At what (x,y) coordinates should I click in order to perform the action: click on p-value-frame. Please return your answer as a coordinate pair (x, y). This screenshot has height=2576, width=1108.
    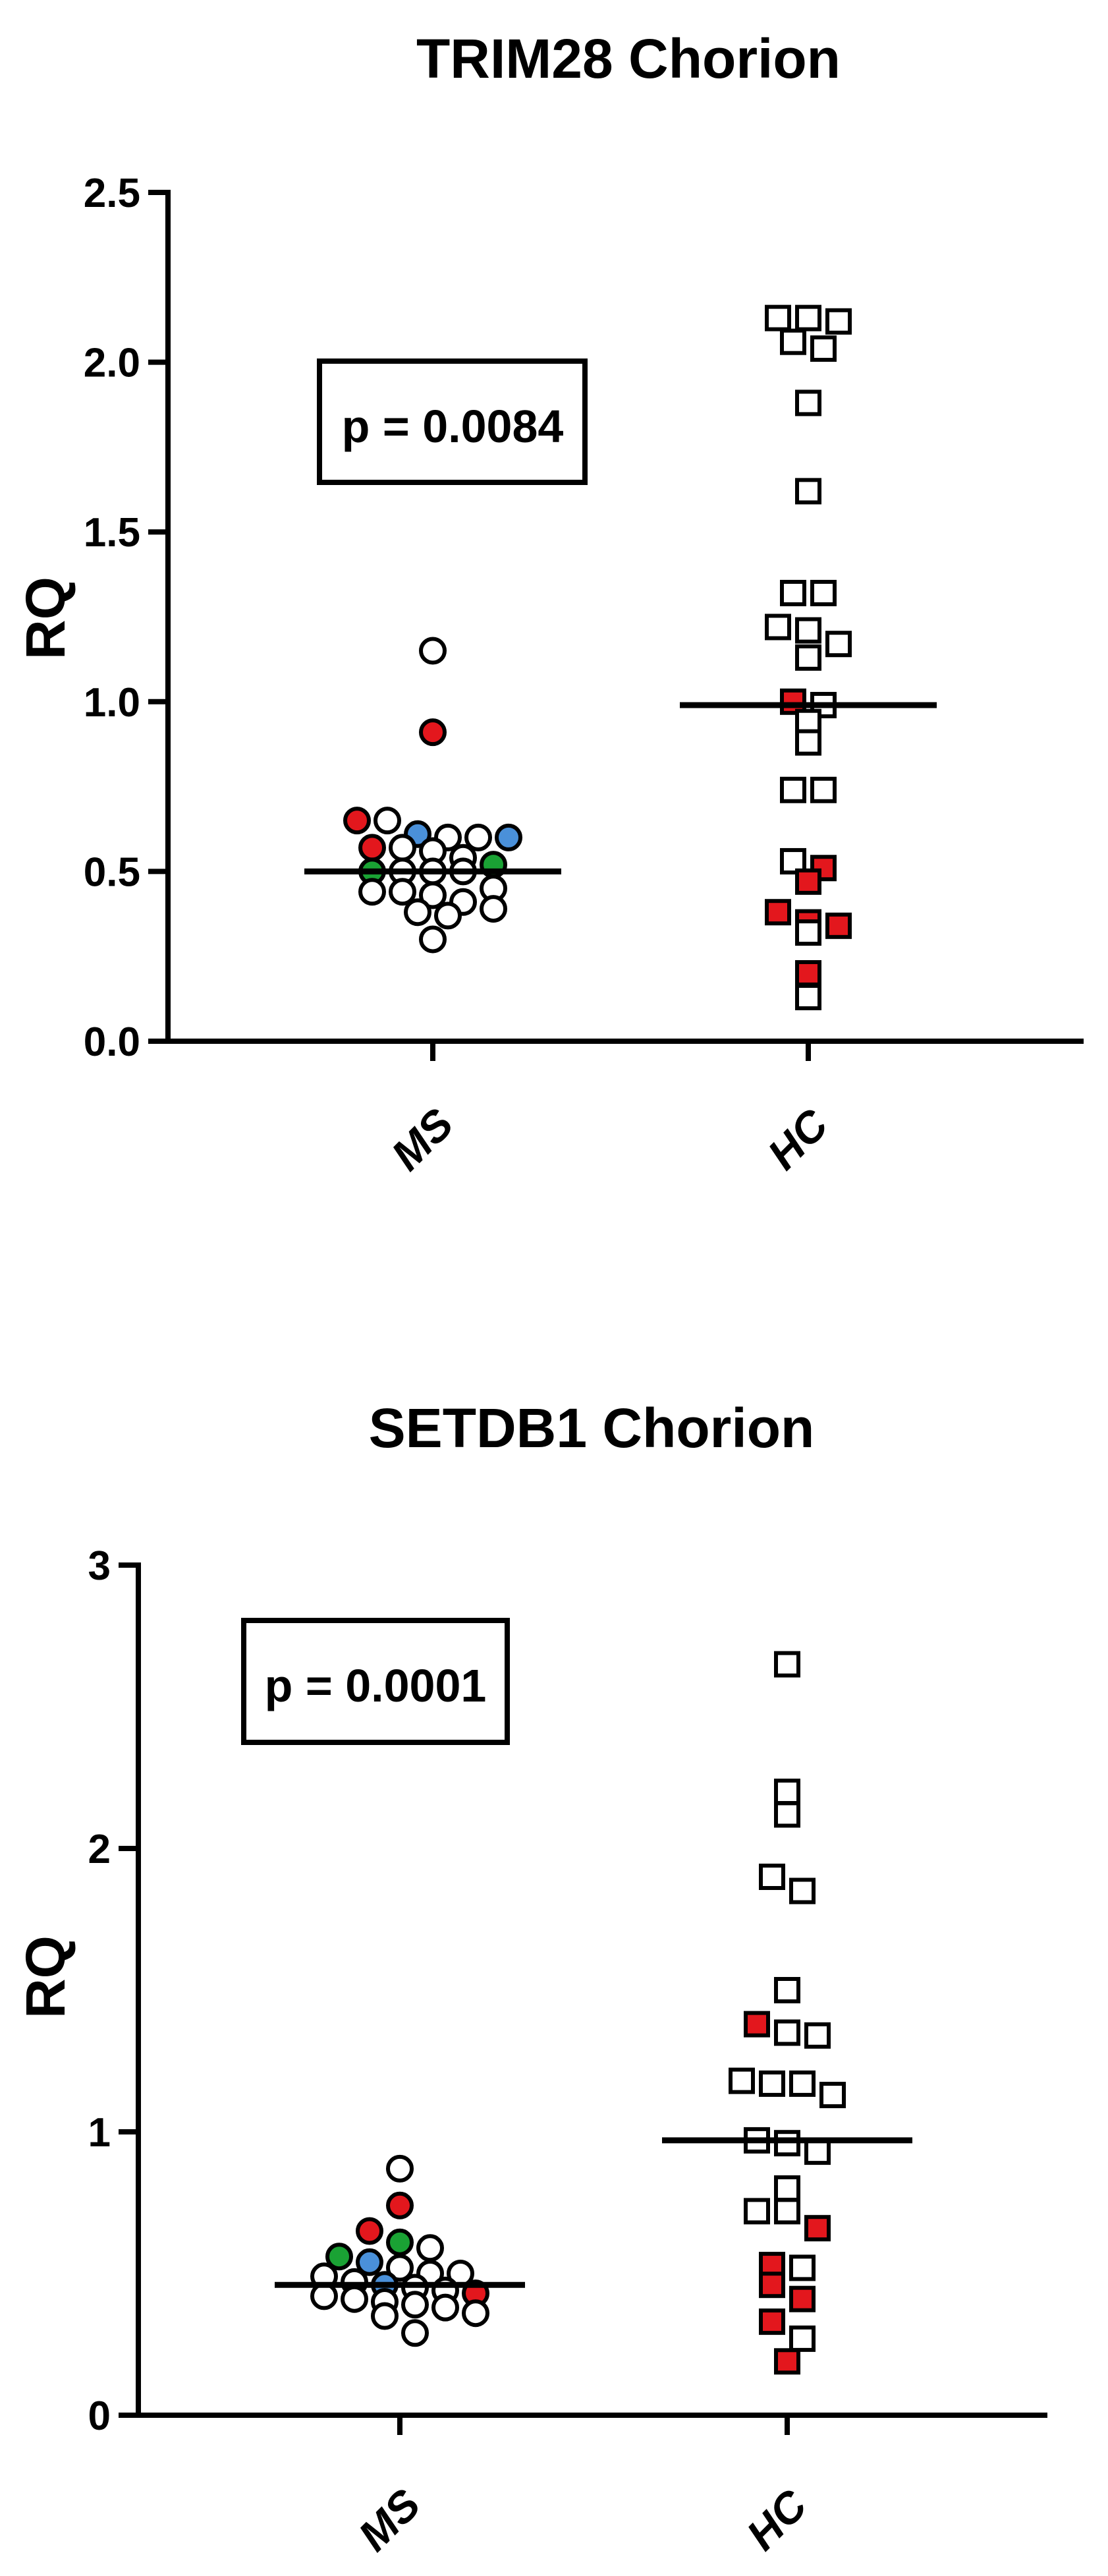
    Looking at the image, I should click on (375, 1682).